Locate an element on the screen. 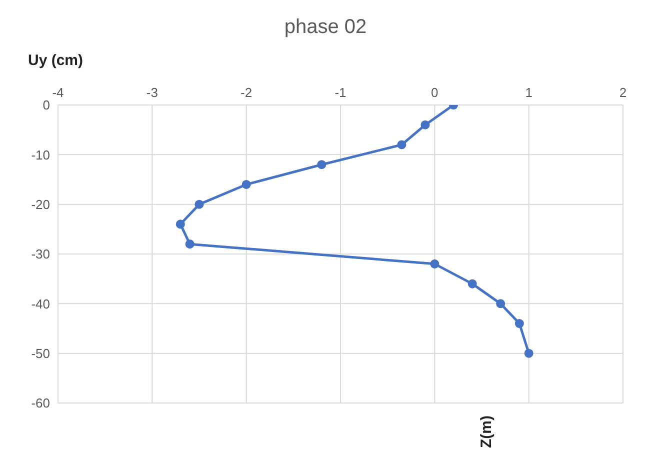  x-tick-label: -3 is located at coordinates (152, 92).